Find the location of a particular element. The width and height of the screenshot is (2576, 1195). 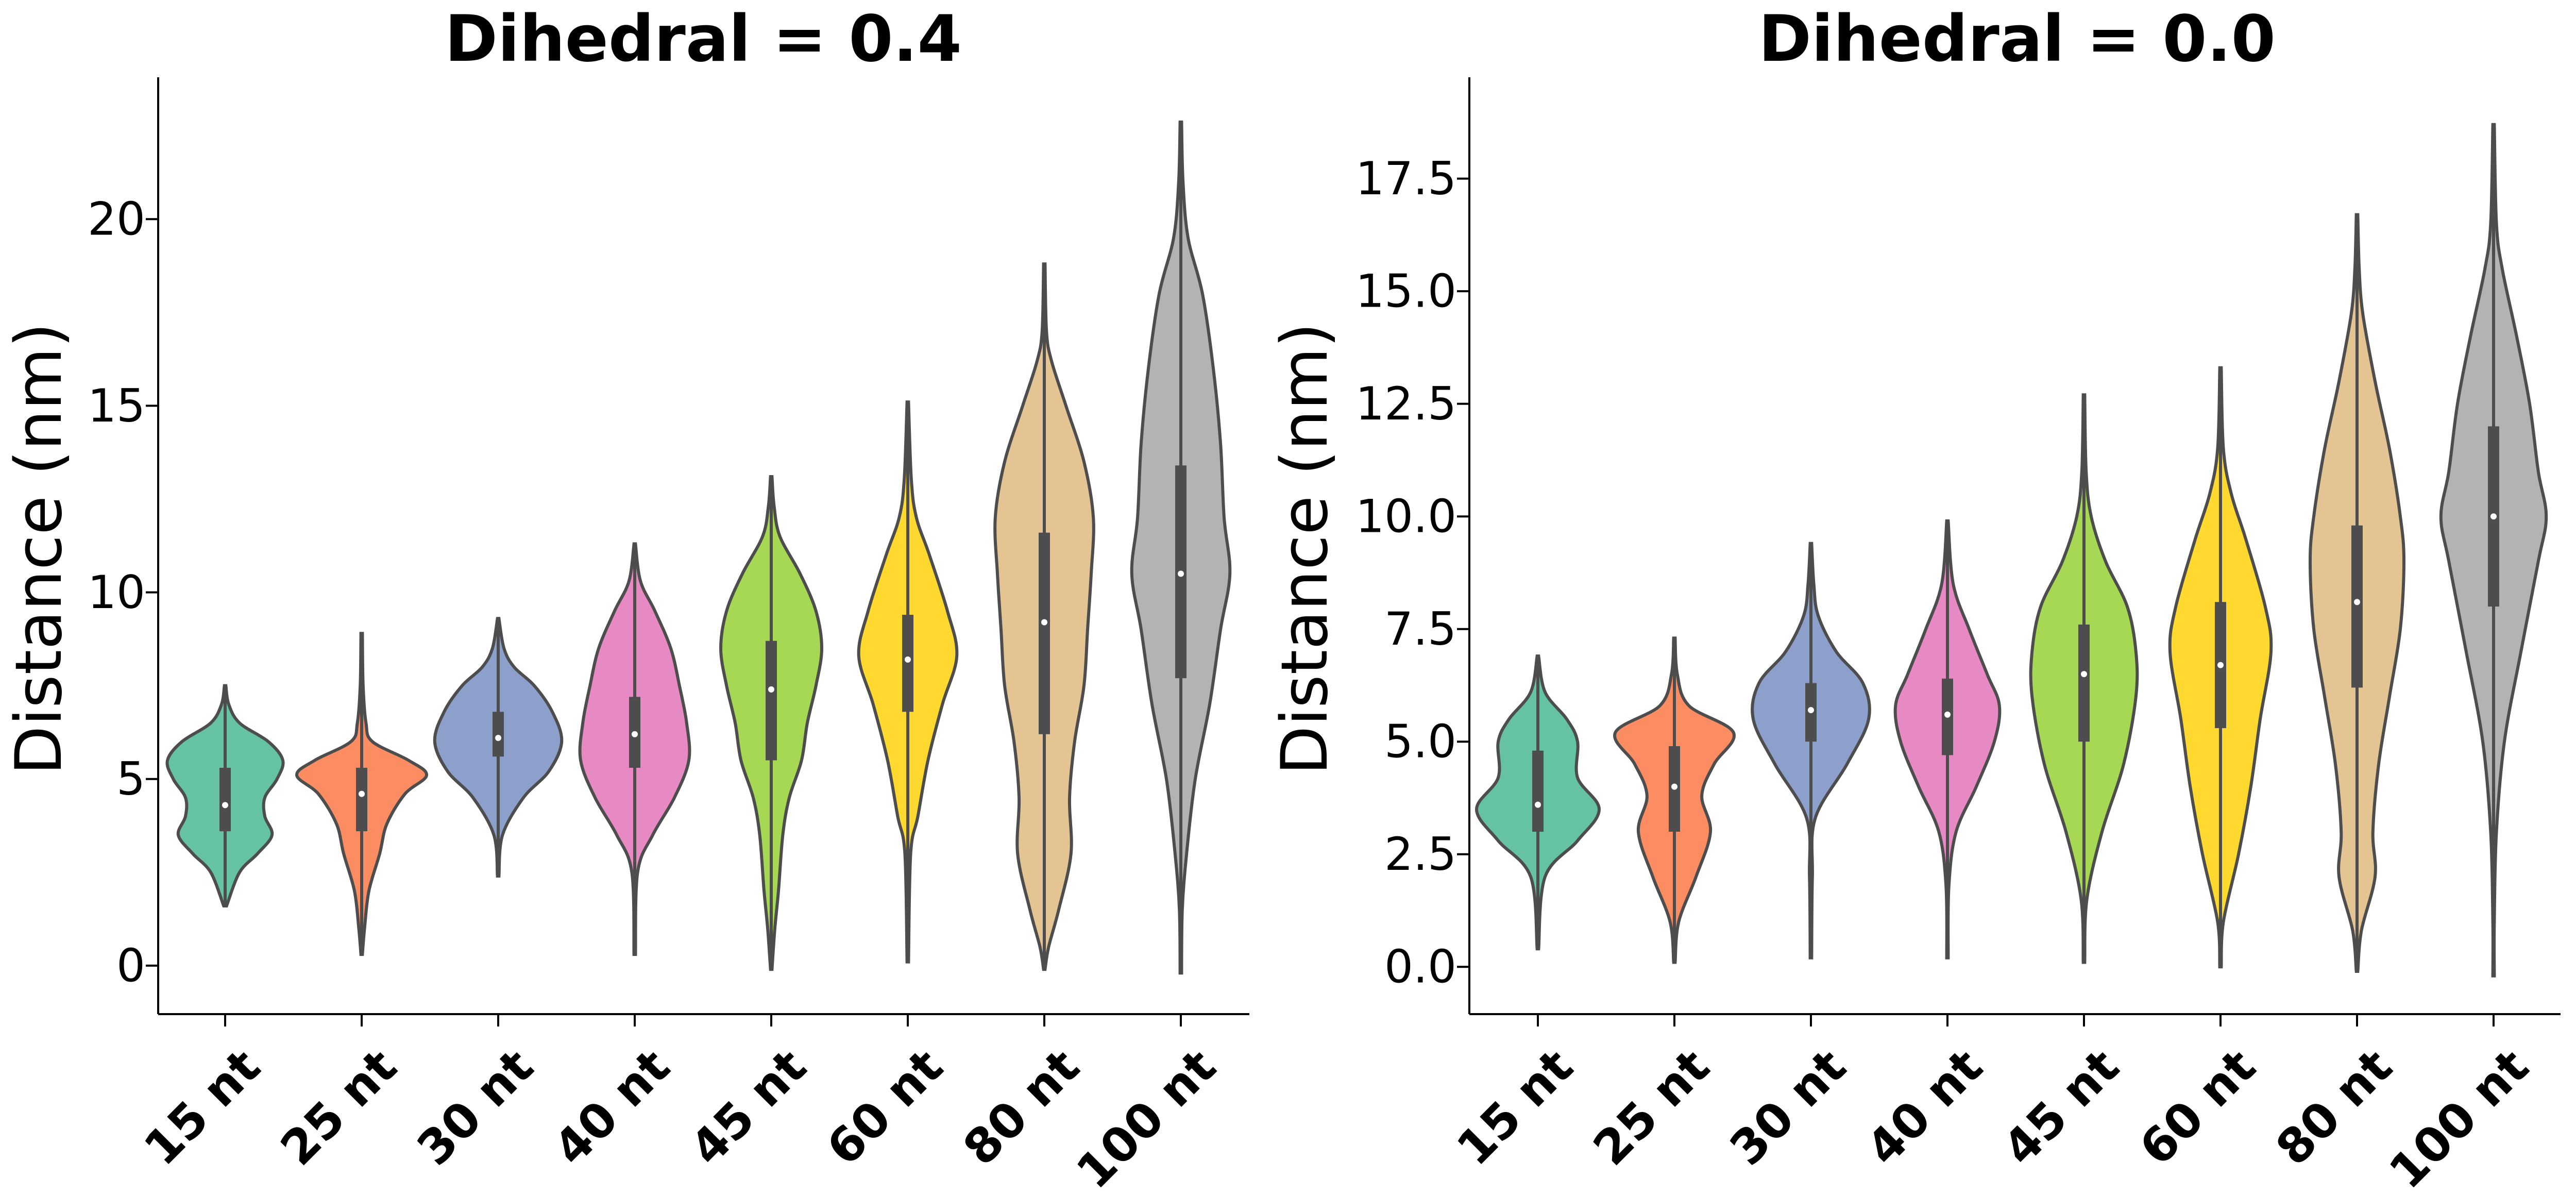

y-tick-label: 0.0 is located at coordinates (1420, 967).